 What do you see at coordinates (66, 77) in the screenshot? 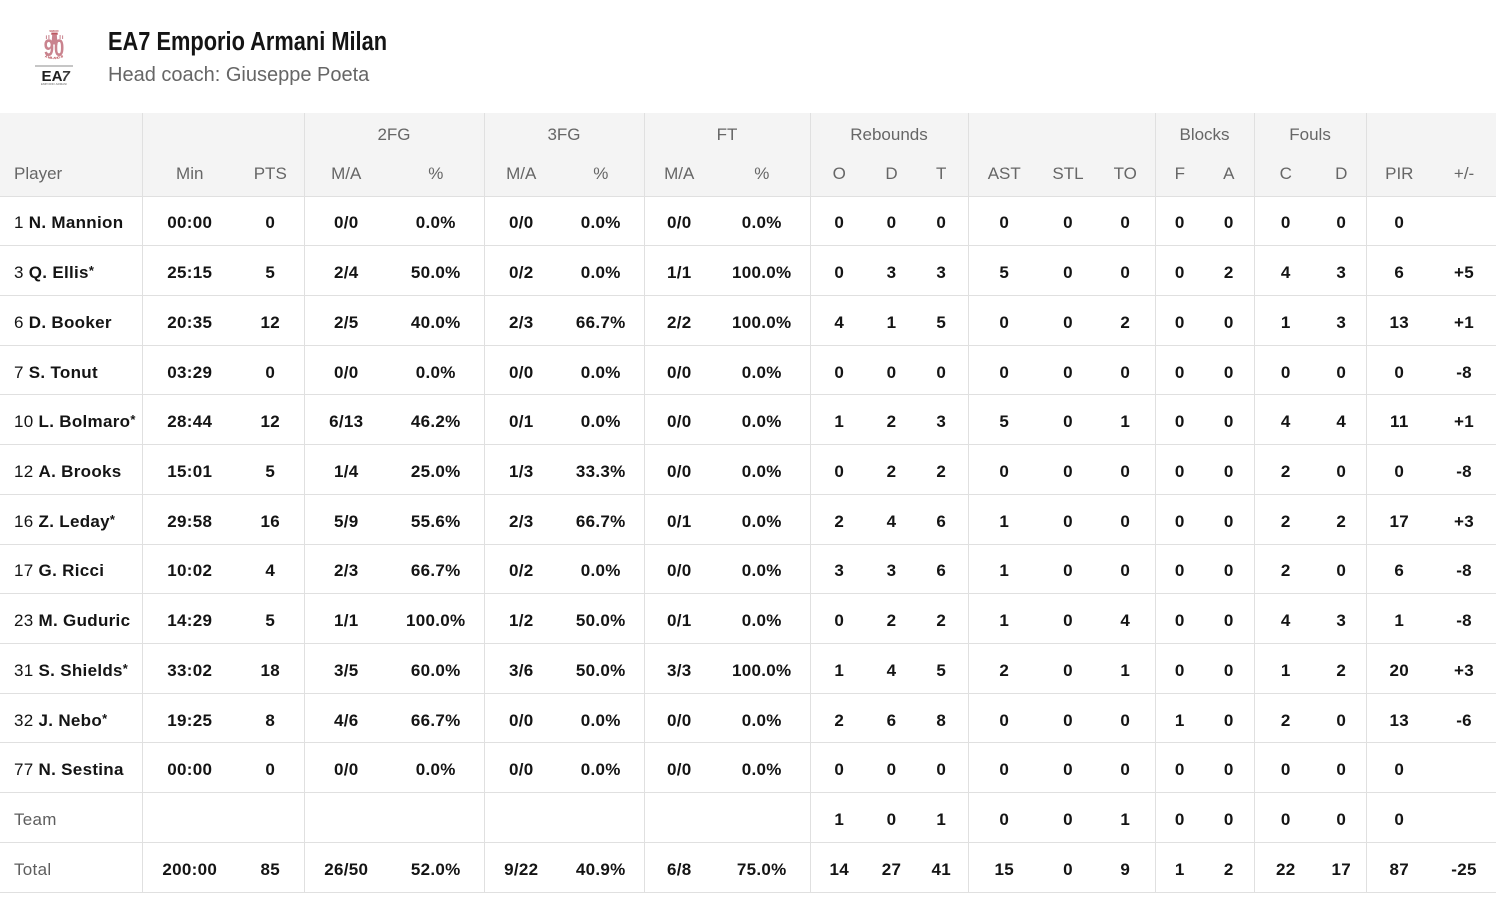
I see `svg-text: 7` at bounding box center [66, 77].